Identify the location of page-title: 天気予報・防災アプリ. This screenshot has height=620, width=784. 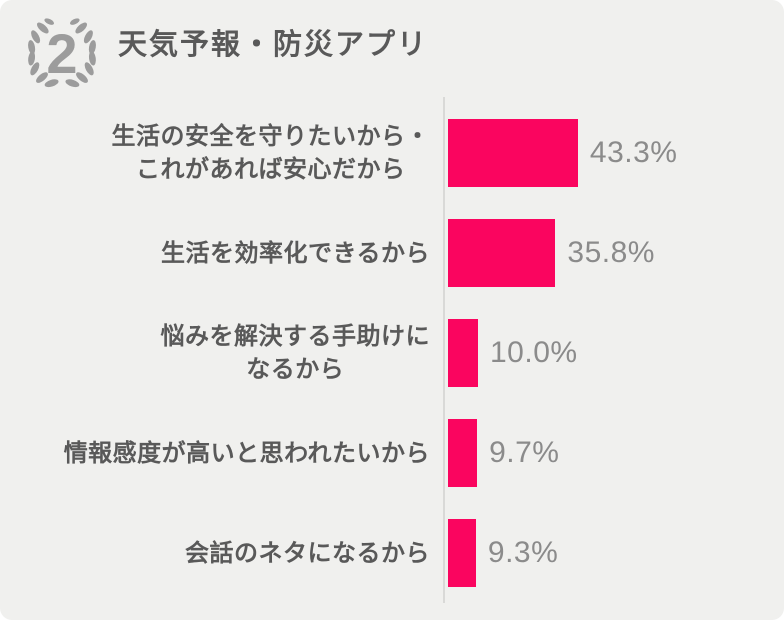
(273, 45).